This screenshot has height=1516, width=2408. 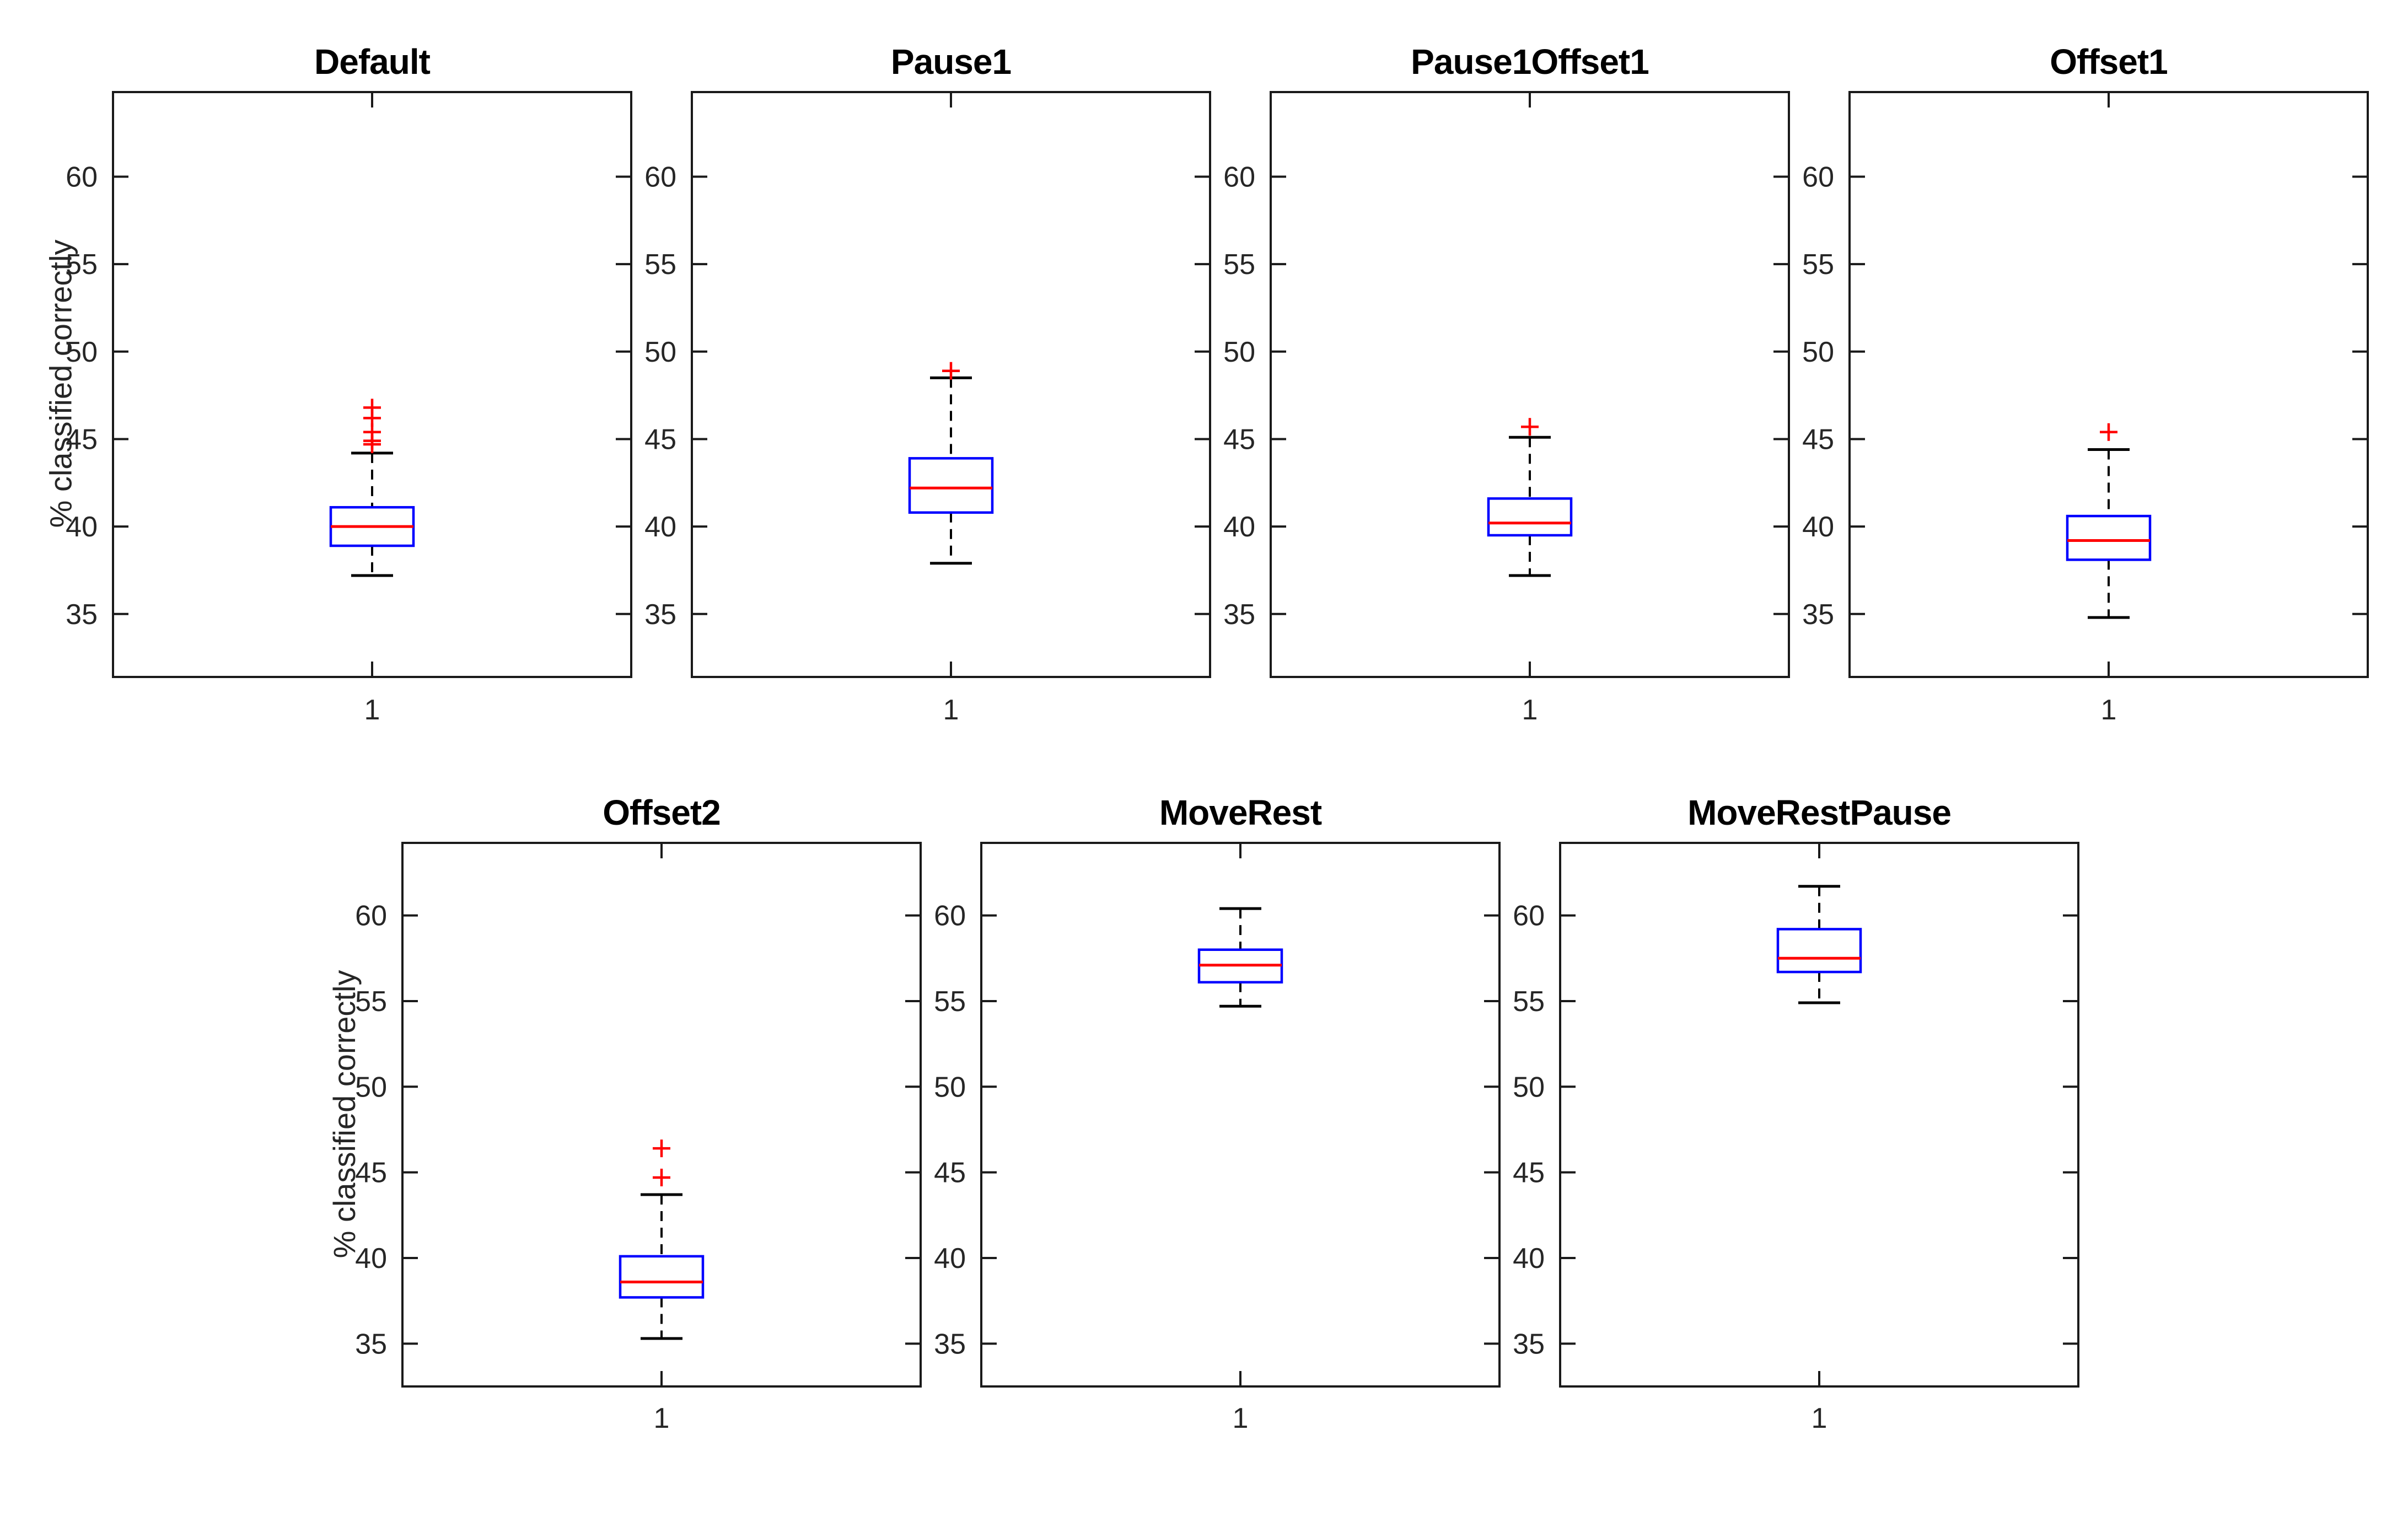 I want to click on subplot-title-default: Default, so click(x=372, y=62).